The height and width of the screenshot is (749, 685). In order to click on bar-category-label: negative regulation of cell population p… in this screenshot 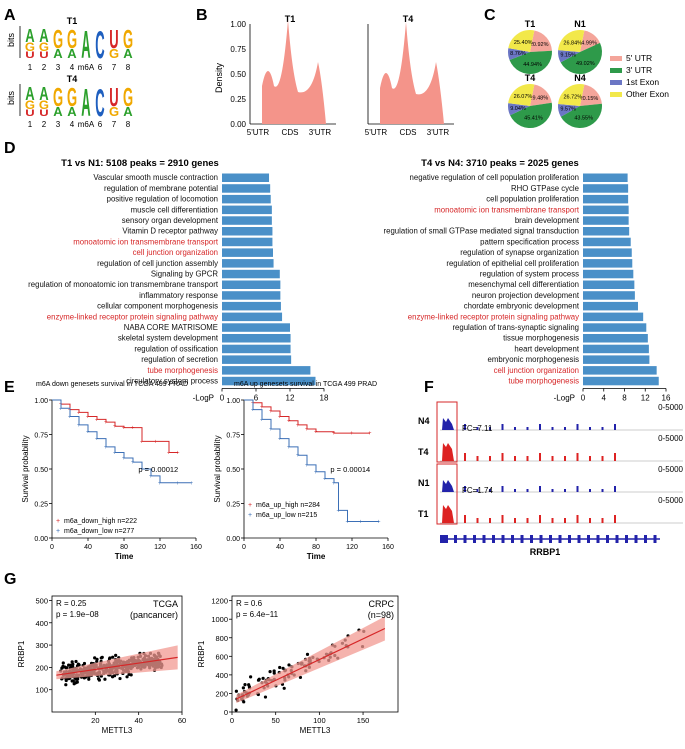, I will do `click(494, 177)`.